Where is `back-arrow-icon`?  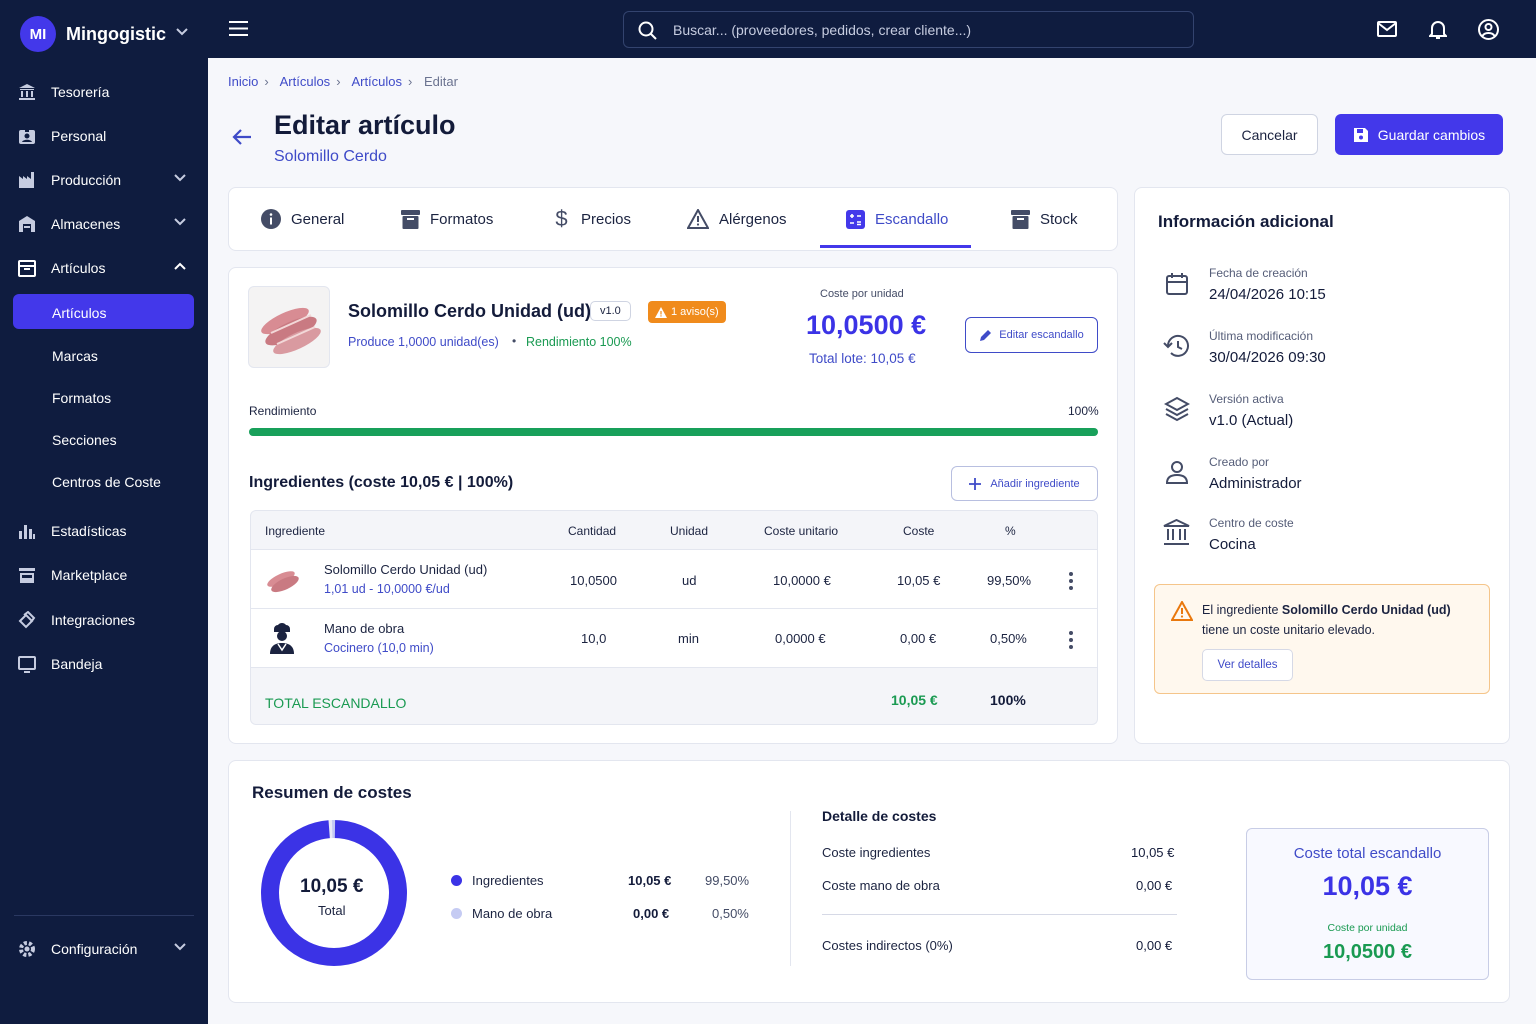 back-arrow-icon is located at coordinates (242, 137).